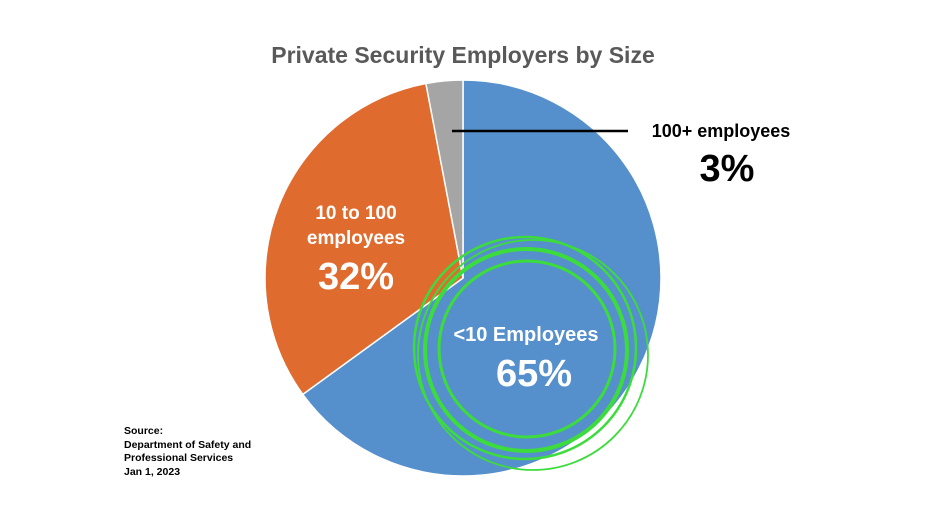  What do you see at coordinates (188, 444) in the screenshot?
I see `source-line: Department of Safety and` at bounding box center [188, 444].